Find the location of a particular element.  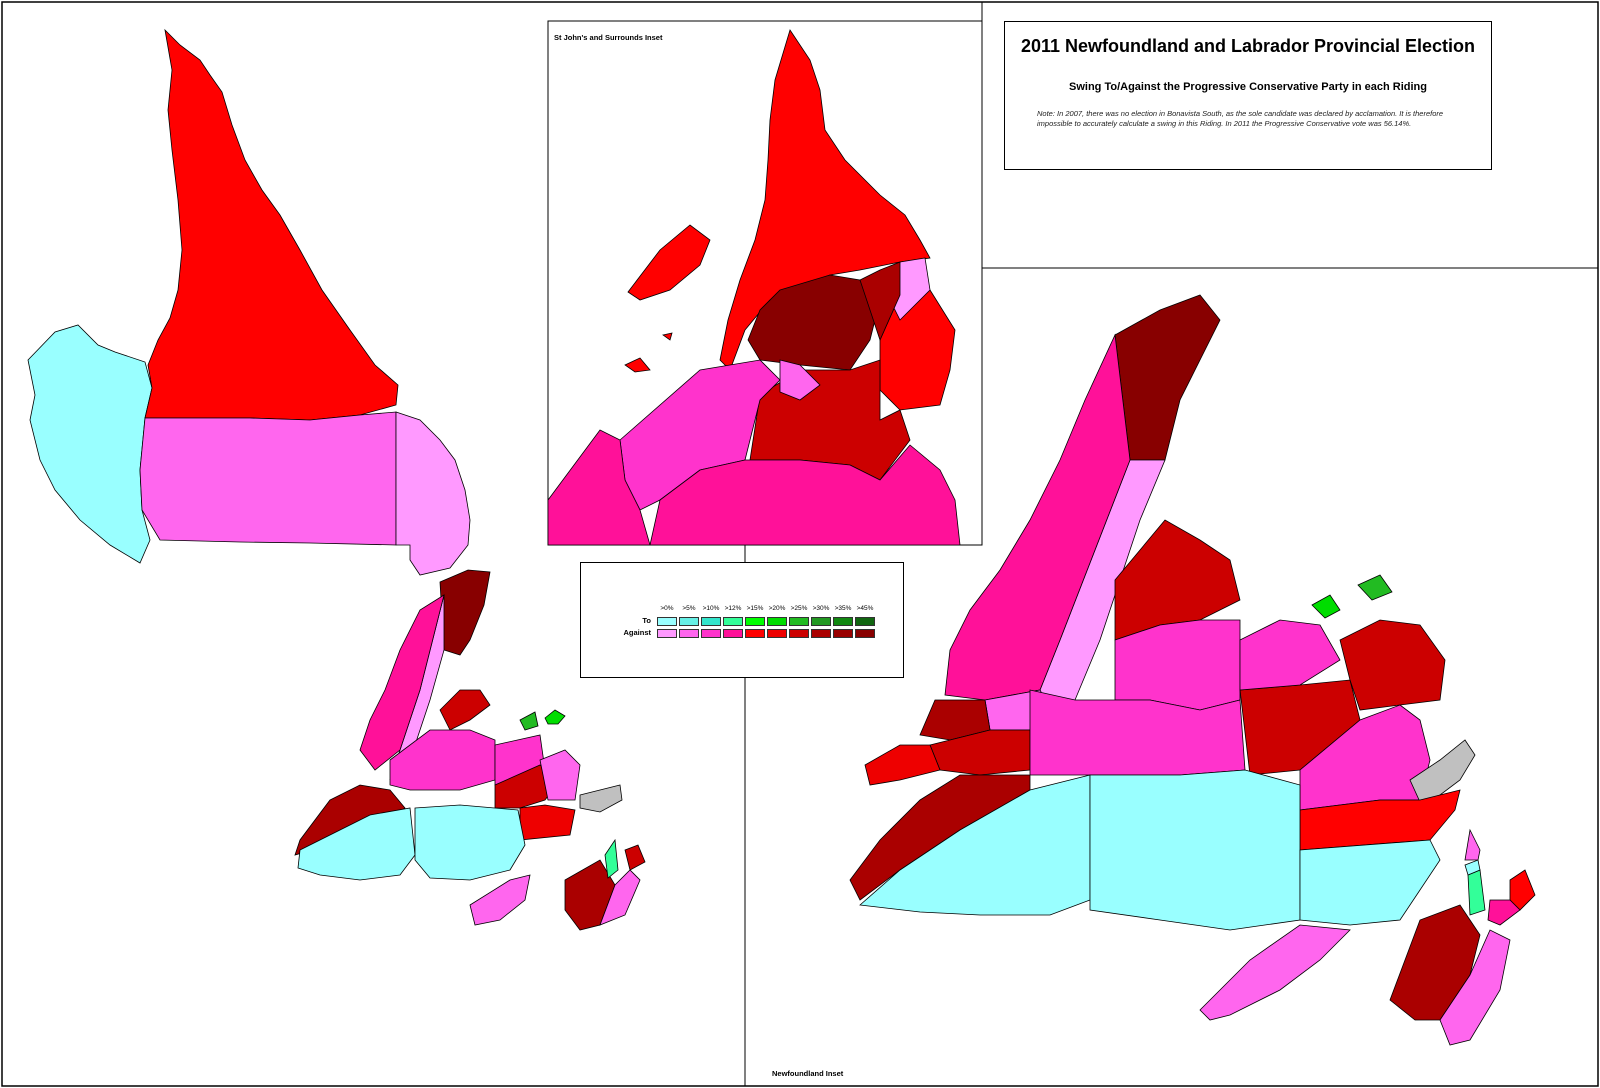

legend-threshold-9: >45% is located at coordinates (865, 608).